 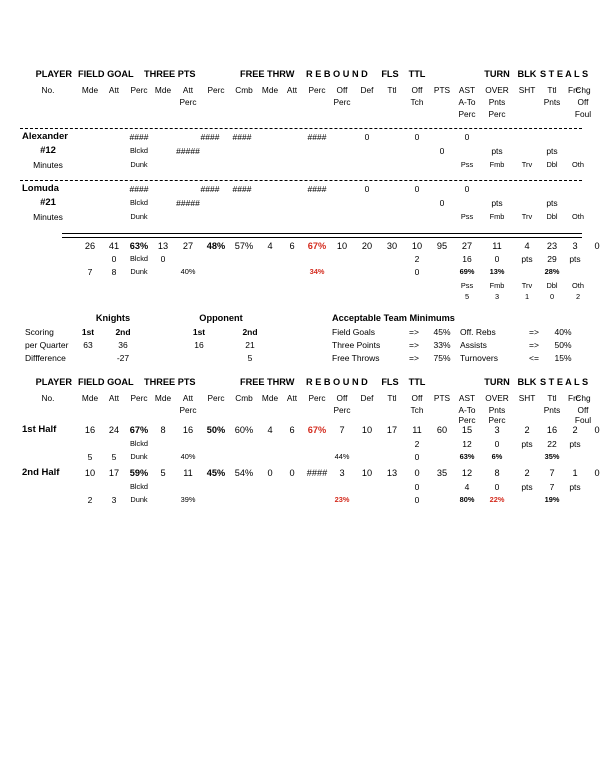 What do you see at coordinates (467, 216) in the screenshot?
I see `player-turn-label-pss: Pss` at bounding box center [467, 216].